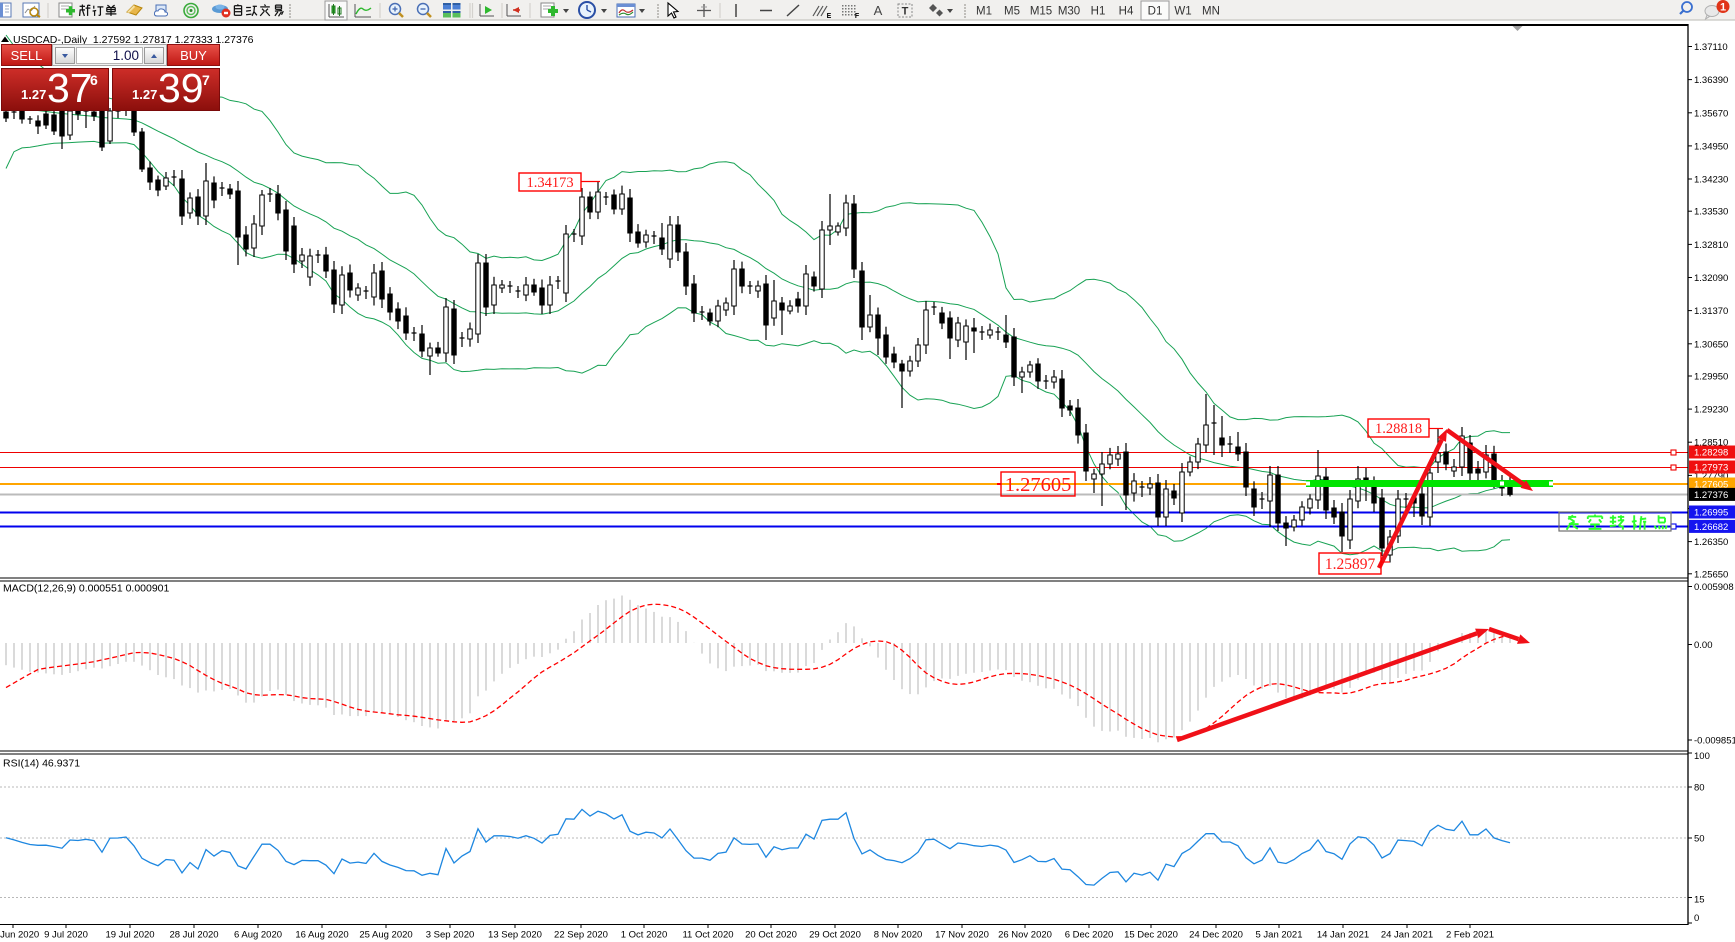 The width and height of the screenshot is (1735, 942). What do you see at coordinates (1699, 839) in the screenshot?
I see `svg-text: 50` at bounding box center [1699, 839].